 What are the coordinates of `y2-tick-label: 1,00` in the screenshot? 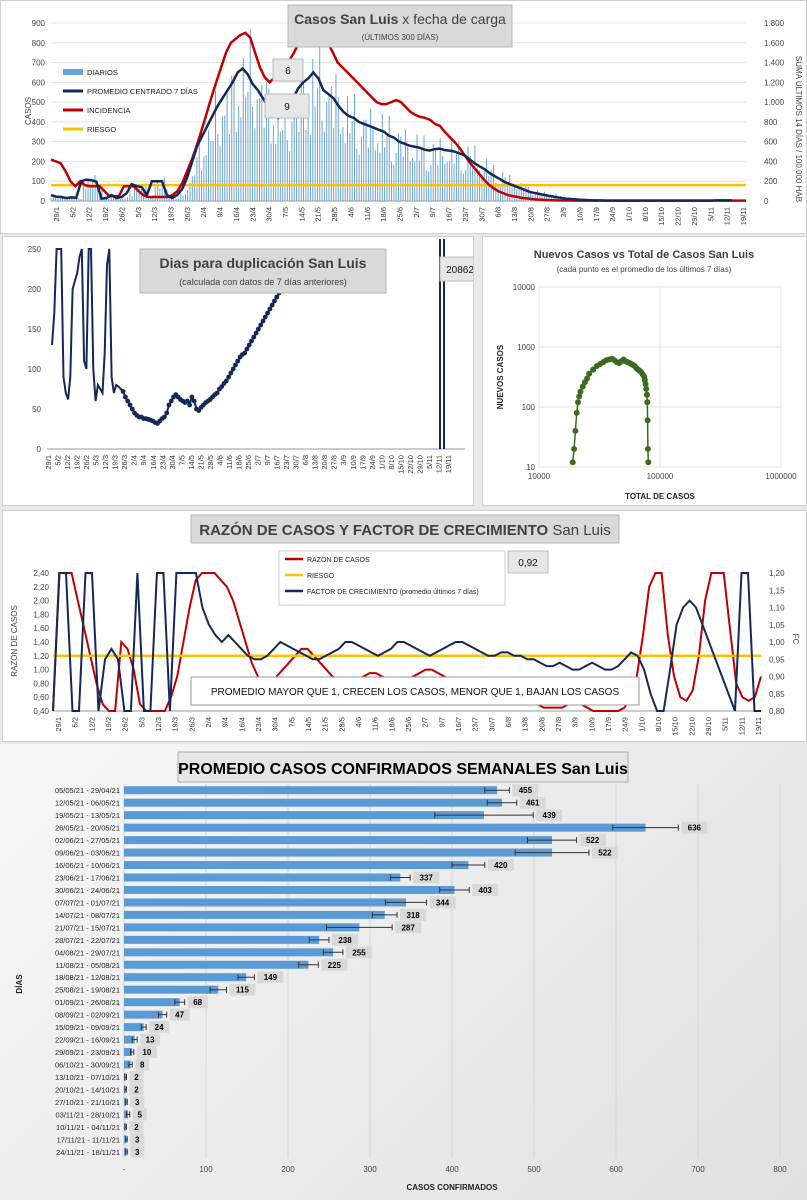 It's located at (777, 642).